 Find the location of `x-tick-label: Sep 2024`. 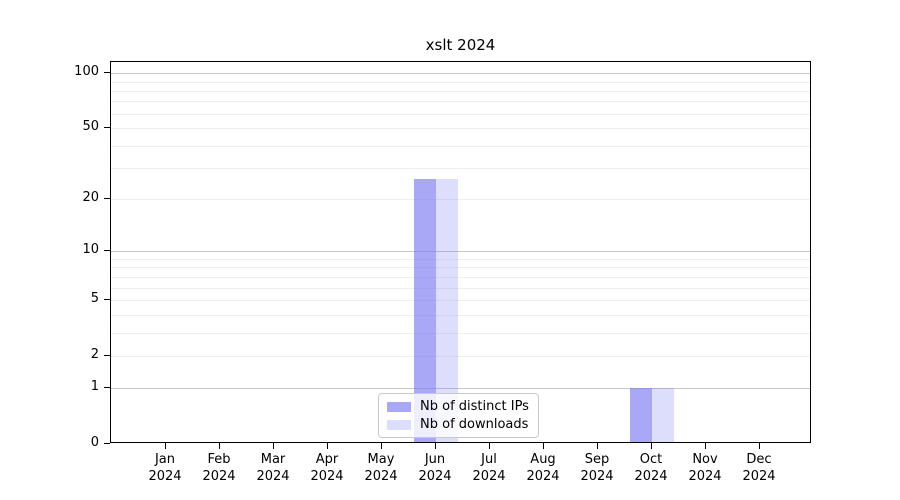

x-tick-label: Sep 2024 is located at coordinates (597, 468).